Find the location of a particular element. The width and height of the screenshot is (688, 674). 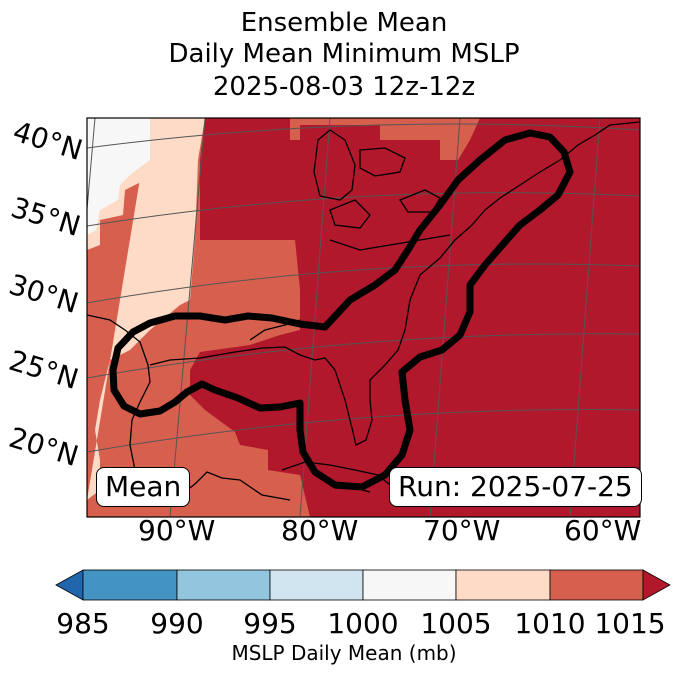

lon-label-70w: 70°W is located at coordinates (462, 530).